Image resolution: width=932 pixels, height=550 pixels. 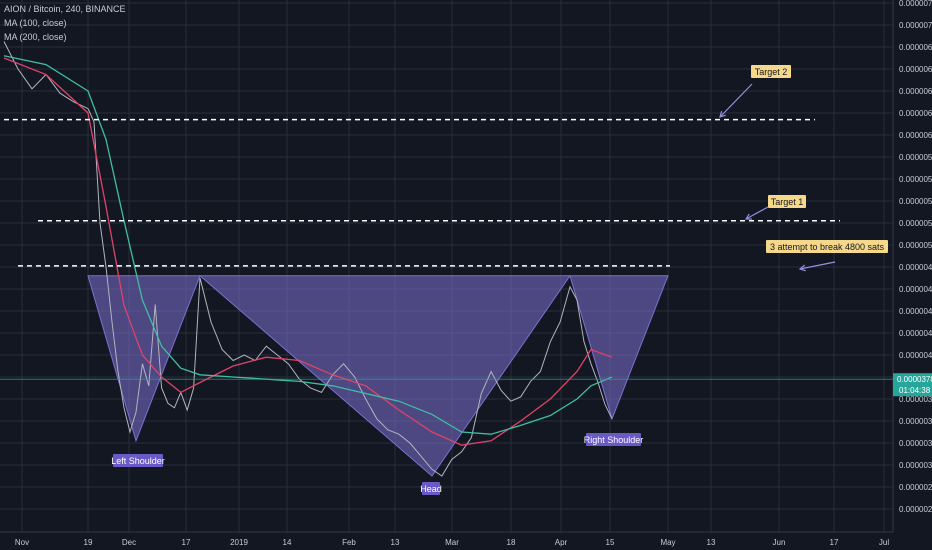 I want to click on attempts-arrow, so click(x=817, y=265).